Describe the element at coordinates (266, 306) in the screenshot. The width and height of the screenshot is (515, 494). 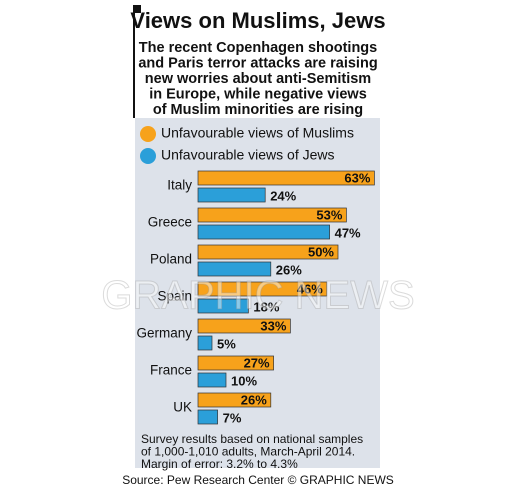
I see `value-label: 18%` at that location.